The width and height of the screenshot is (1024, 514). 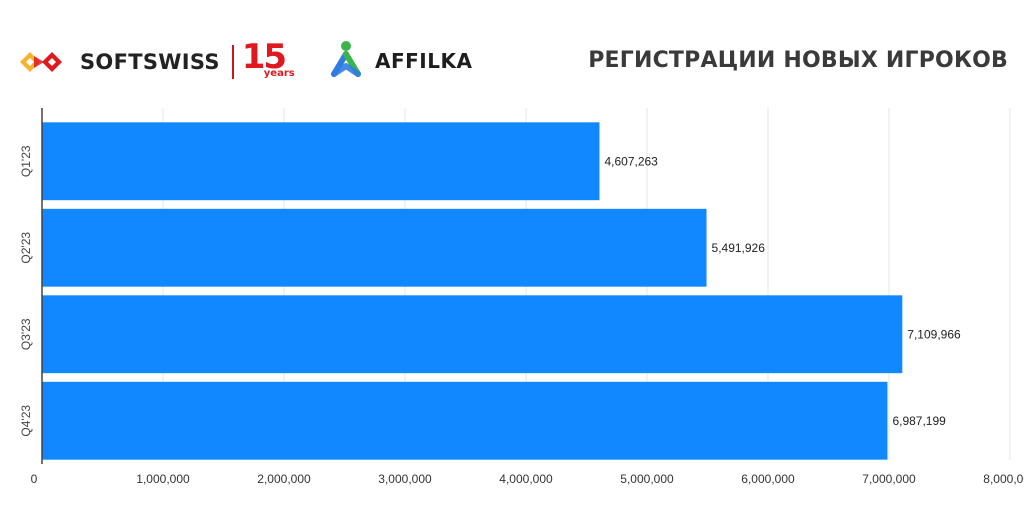 What do you see at coordinates (768, 479) in the screenshot?
I see `x-tick-label: 6,000,000` at bounding box center [768, 479].